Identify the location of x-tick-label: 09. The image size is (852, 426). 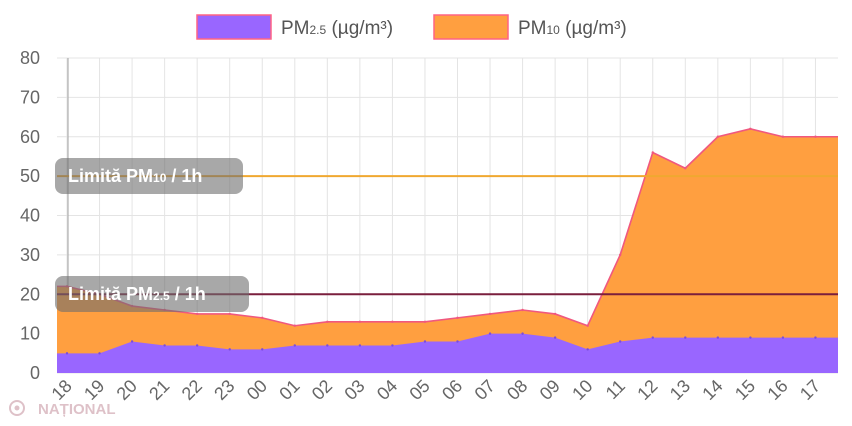
(550, 390).